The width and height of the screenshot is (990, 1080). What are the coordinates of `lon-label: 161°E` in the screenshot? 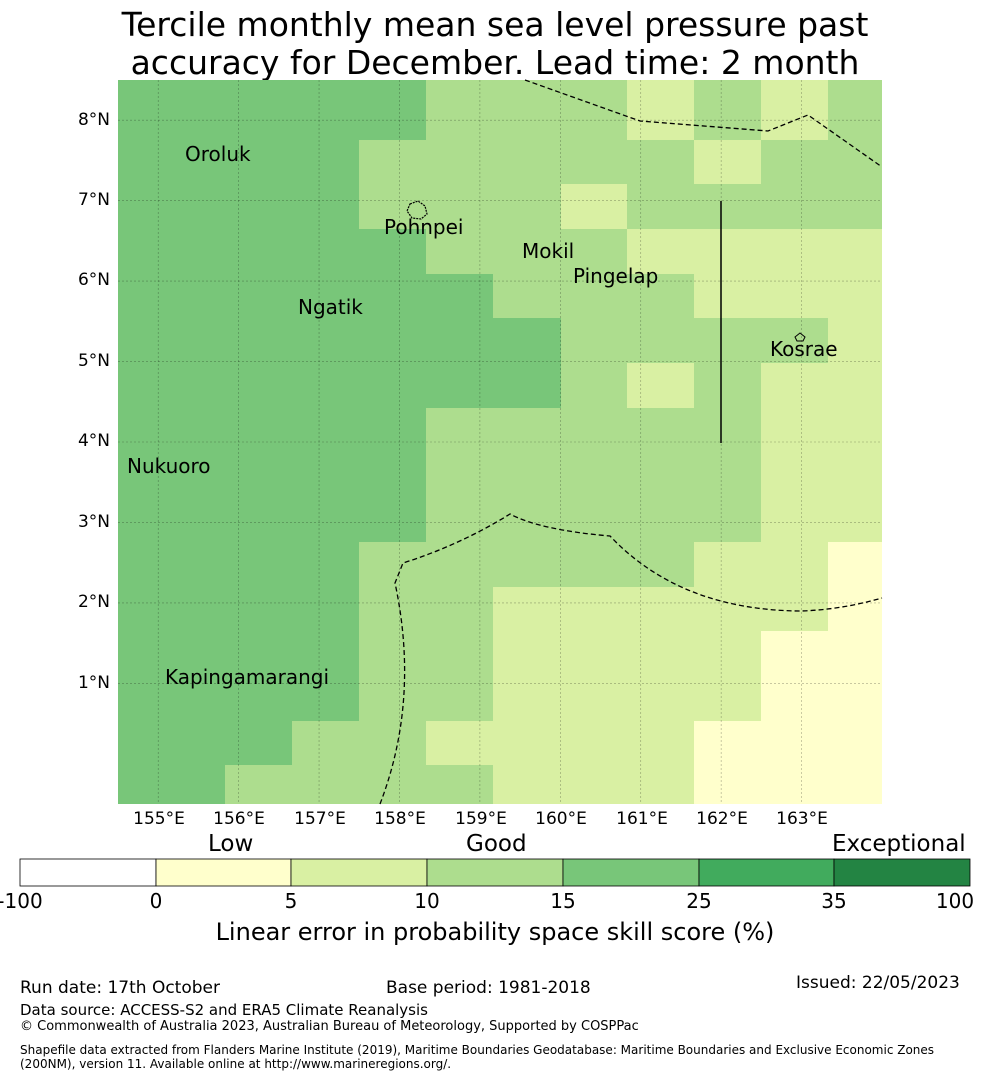 It's located at (642, 819).